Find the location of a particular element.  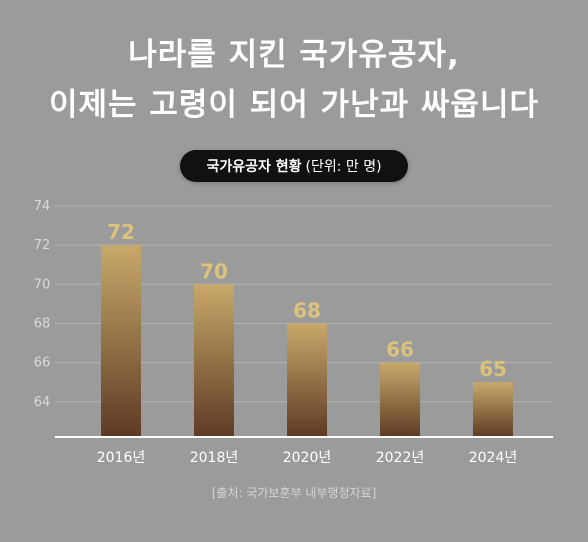

y-tick-label: 74 is located at coordinates (42, 206).